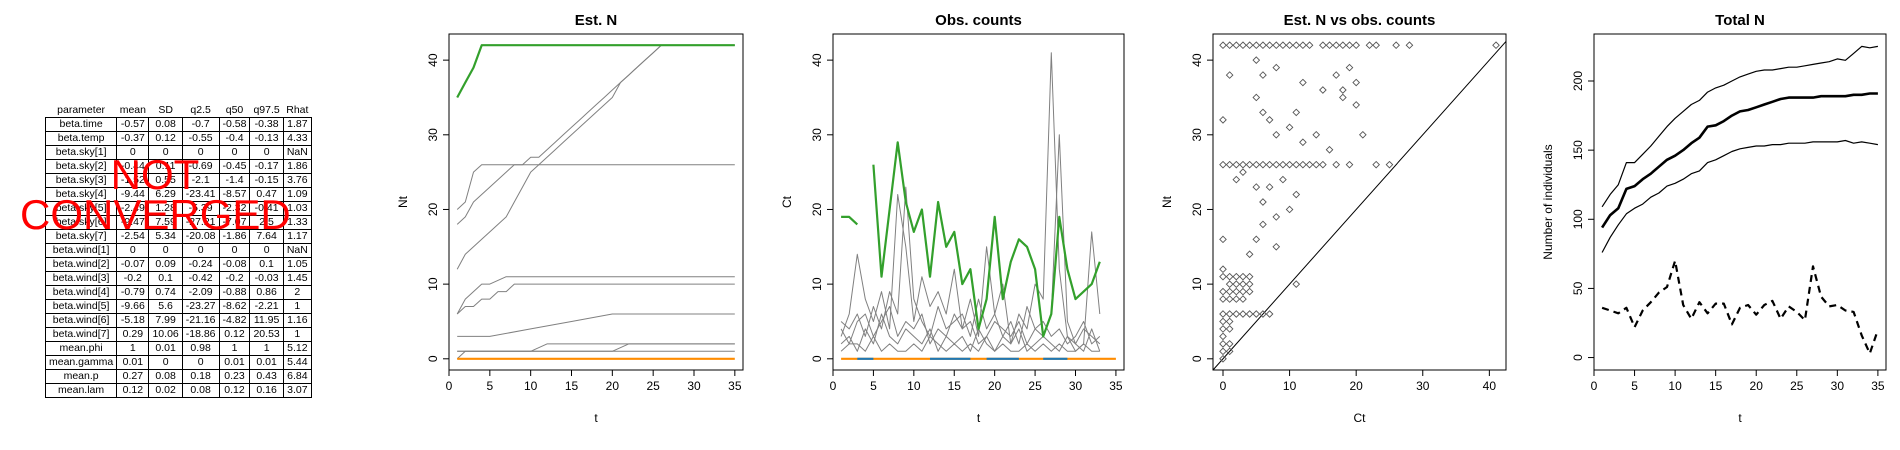 Image resolution: width=1900 pixels, height=450 pixels. What do you see at coordinates (1360, 20) in the screenshot?
I see `chart-title: Est. N vs obs. counts` at bounding box center [1360, 20].